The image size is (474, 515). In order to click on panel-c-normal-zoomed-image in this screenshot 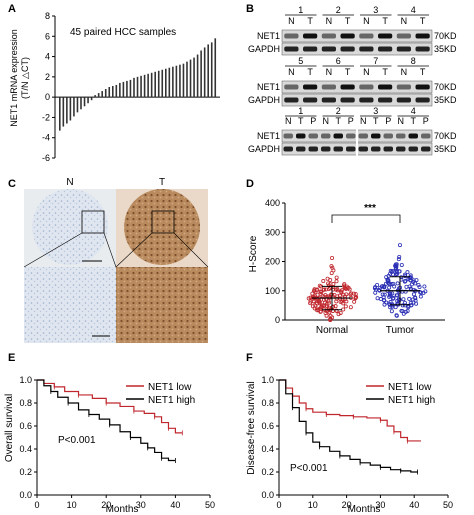, I will do `click(70, 305)`.